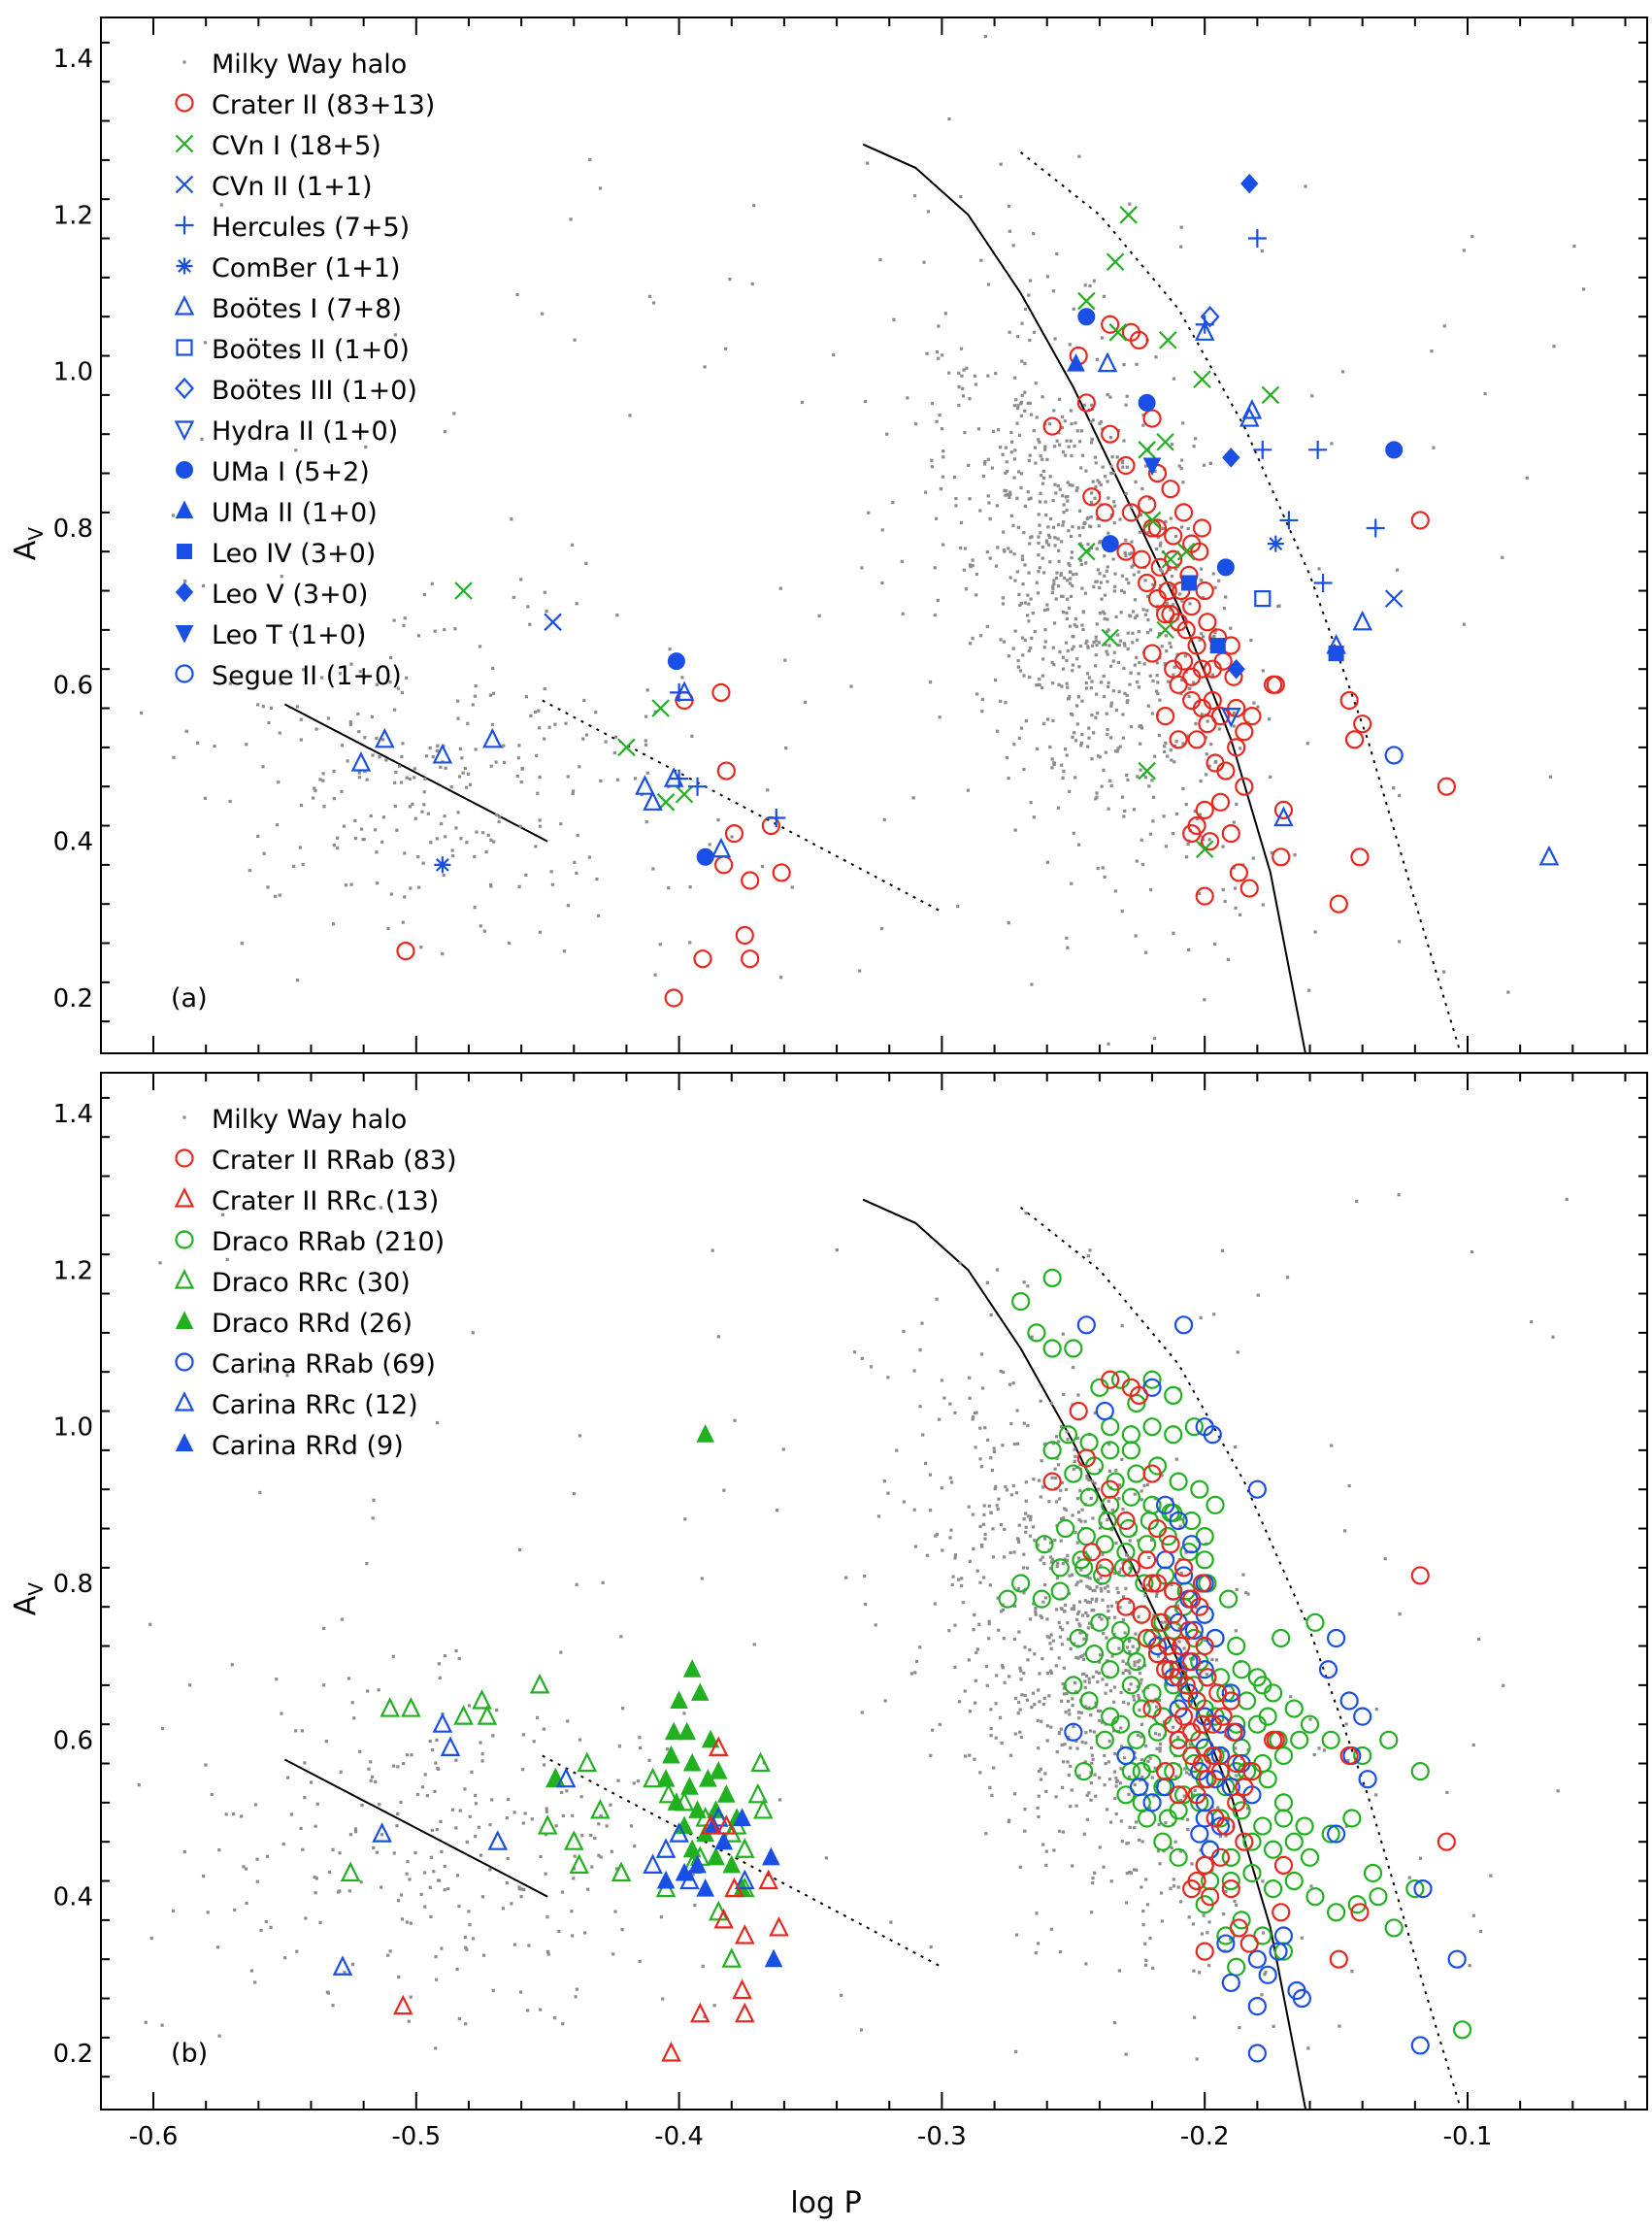 This screenshot has height=2227, width=1652. I want to click on legend-item: Crater II RRc (13), so click(306, 1201).